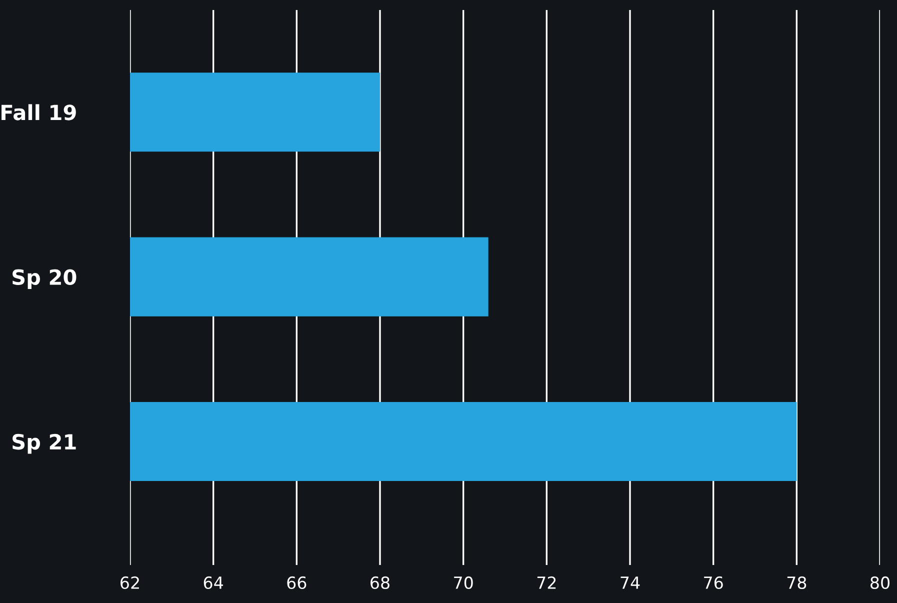 Image resolution: width=897 pixels, height=603 pixels. I want to click on y-tick-label: Fall 19, so click(39, 112).